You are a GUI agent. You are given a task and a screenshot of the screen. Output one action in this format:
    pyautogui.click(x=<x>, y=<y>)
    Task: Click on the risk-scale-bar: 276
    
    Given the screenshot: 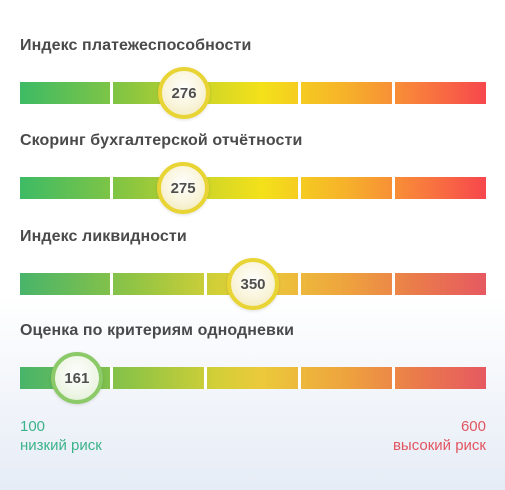 What is the action you would take?
    pyautogui.click(x=253, y=93)
    